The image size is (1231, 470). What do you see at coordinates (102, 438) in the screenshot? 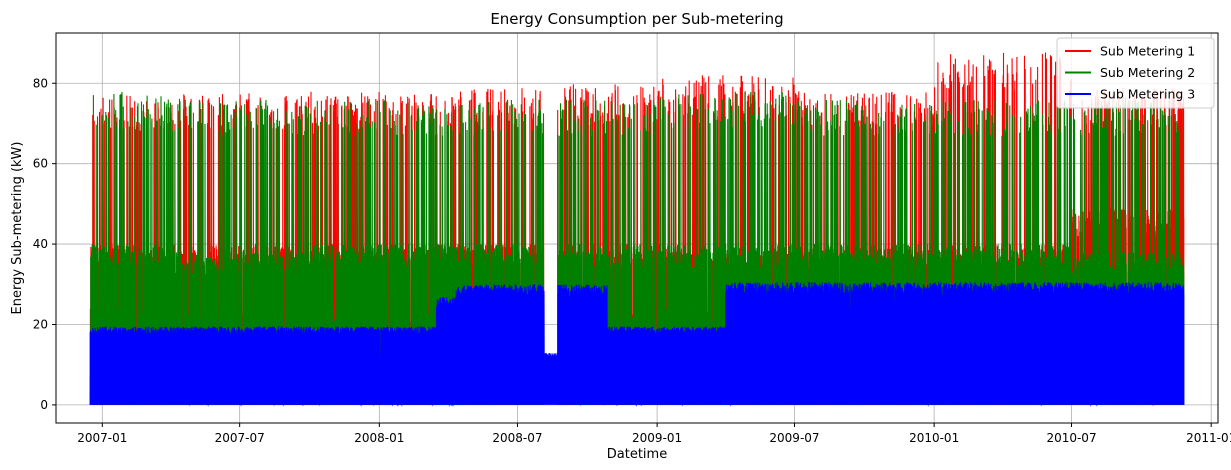
I see `x-tick-label: 2007-01` at bounding box center [102, 438].